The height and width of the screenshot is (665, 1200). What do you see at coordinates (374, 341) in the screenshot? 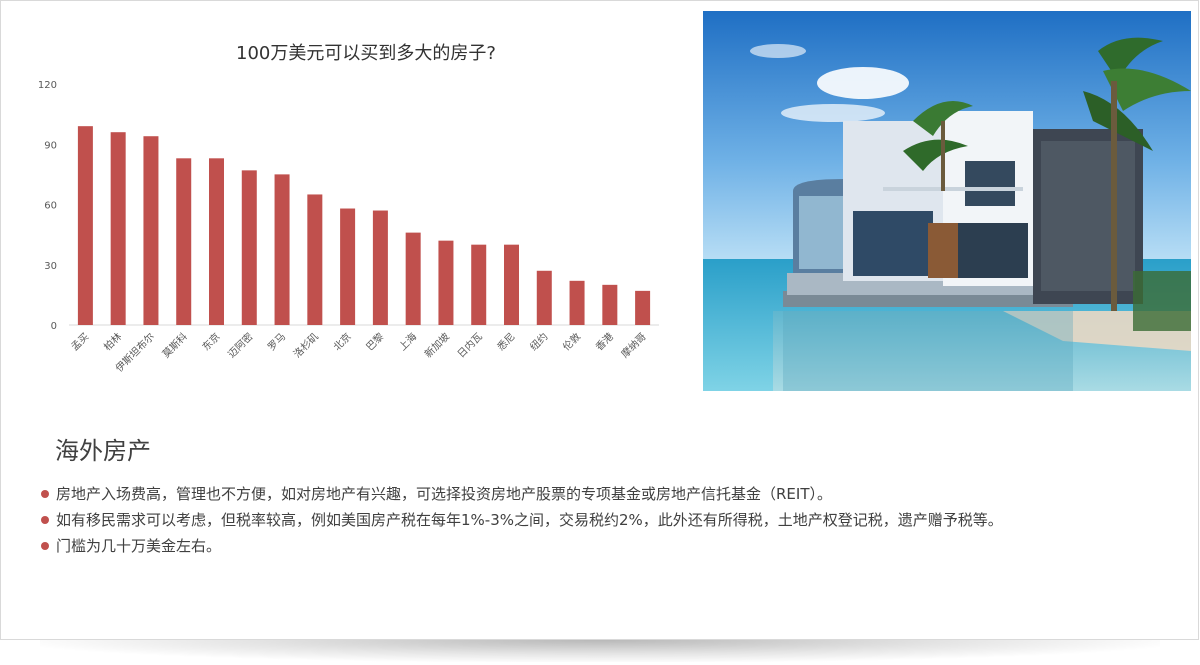
I see `x-tick-label: 巴黎` at bounding box center [374, 341].